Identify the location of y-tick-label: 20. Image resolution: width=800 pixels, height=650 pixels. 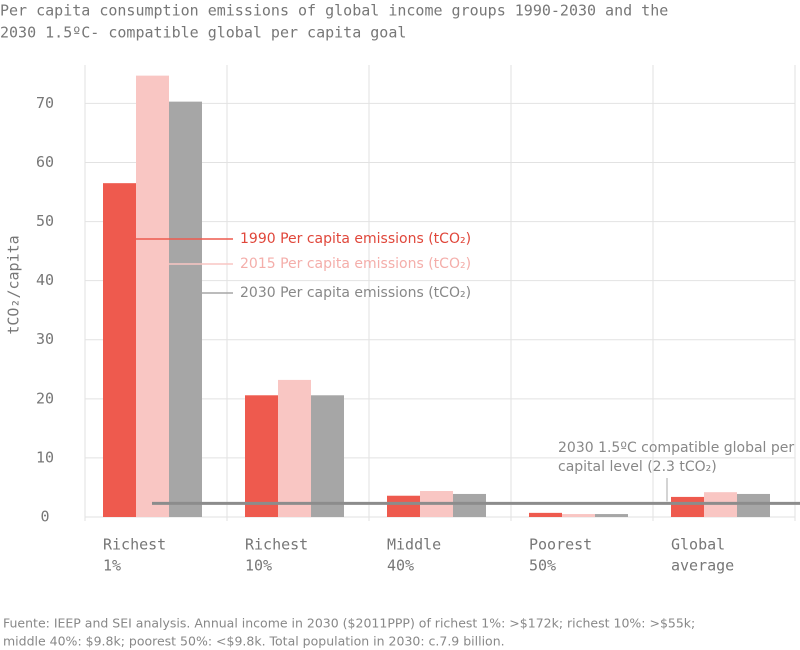
(45, 398).